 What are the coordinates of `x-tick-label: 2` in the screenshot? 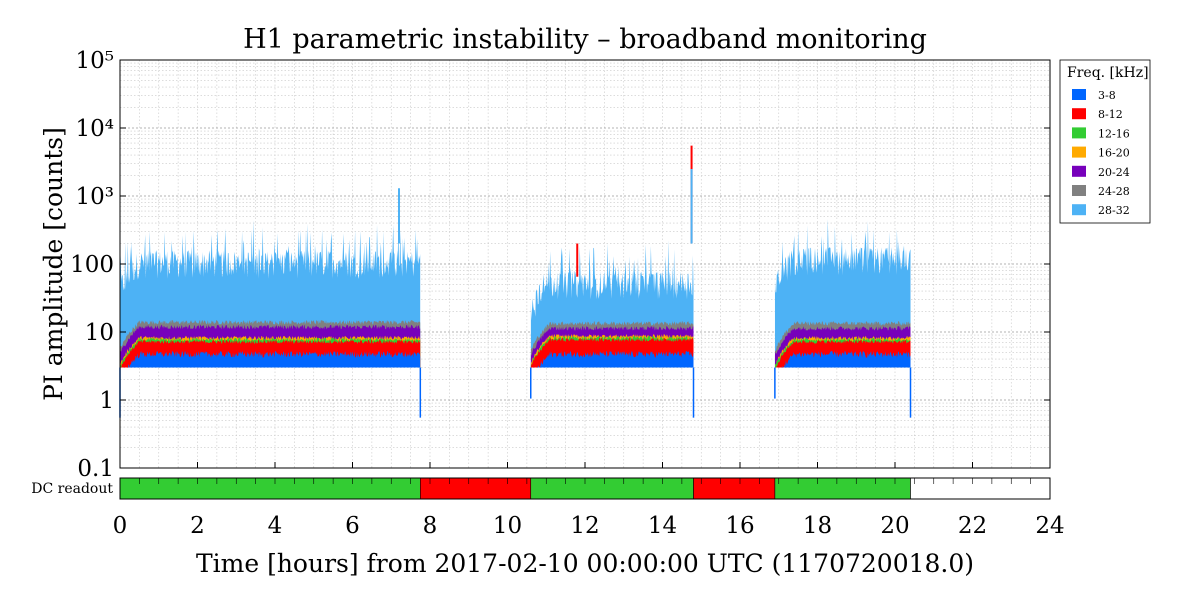 It's located at (197, 526).